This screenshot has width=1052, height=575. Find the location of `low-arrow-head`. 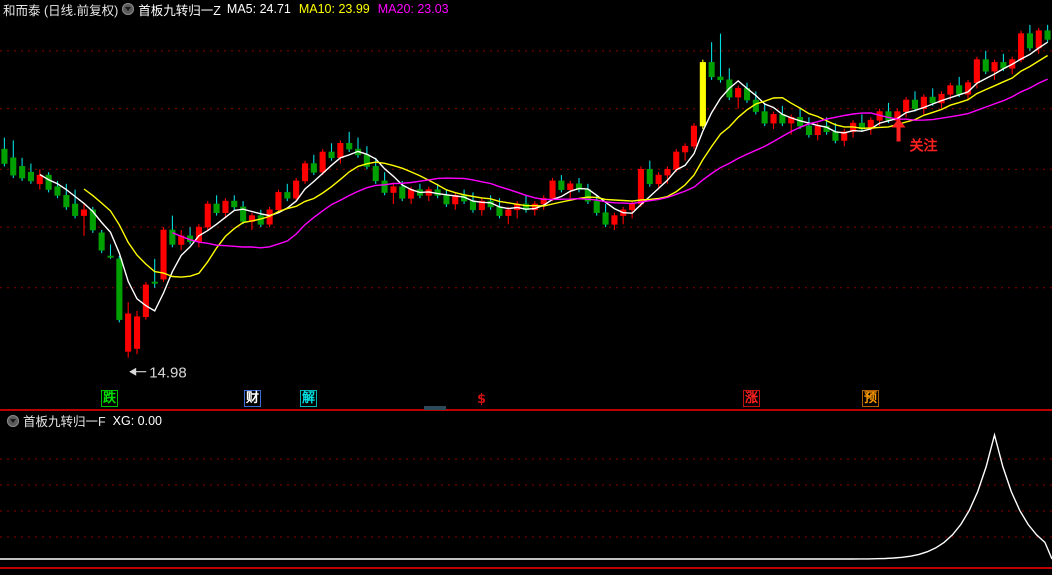

low-arrow-head is located at coordinates (133, 371).